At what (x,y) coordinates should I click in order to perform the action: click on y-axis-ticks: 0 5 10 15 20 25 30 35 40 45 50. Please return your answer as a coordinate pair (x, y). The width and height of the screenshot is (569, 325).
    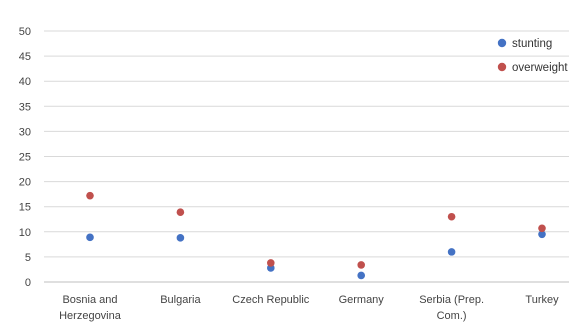
    Looking at the image, I should click on (25, 157).